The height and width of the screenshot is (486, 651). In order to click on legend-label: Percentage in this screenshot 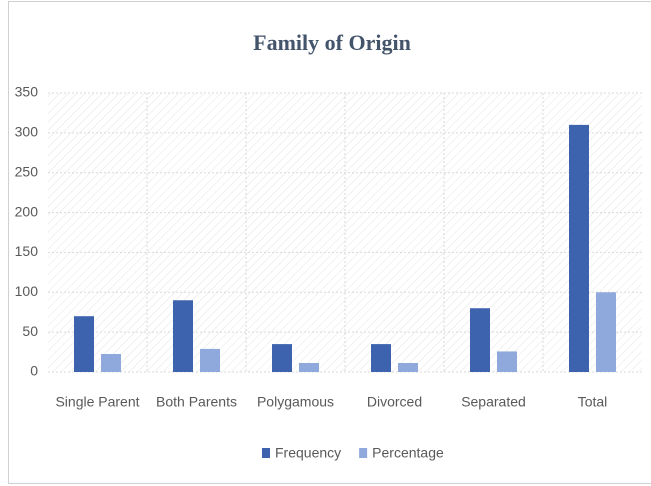, I will do `click(408, 453)`.